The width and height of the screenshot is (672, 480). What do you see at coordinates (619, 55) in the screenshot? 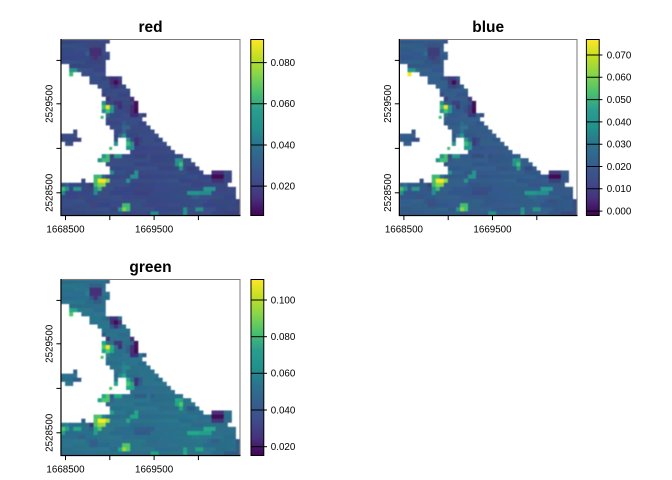
I see `svg-text: 0.070` at bounding box center [619, 55].